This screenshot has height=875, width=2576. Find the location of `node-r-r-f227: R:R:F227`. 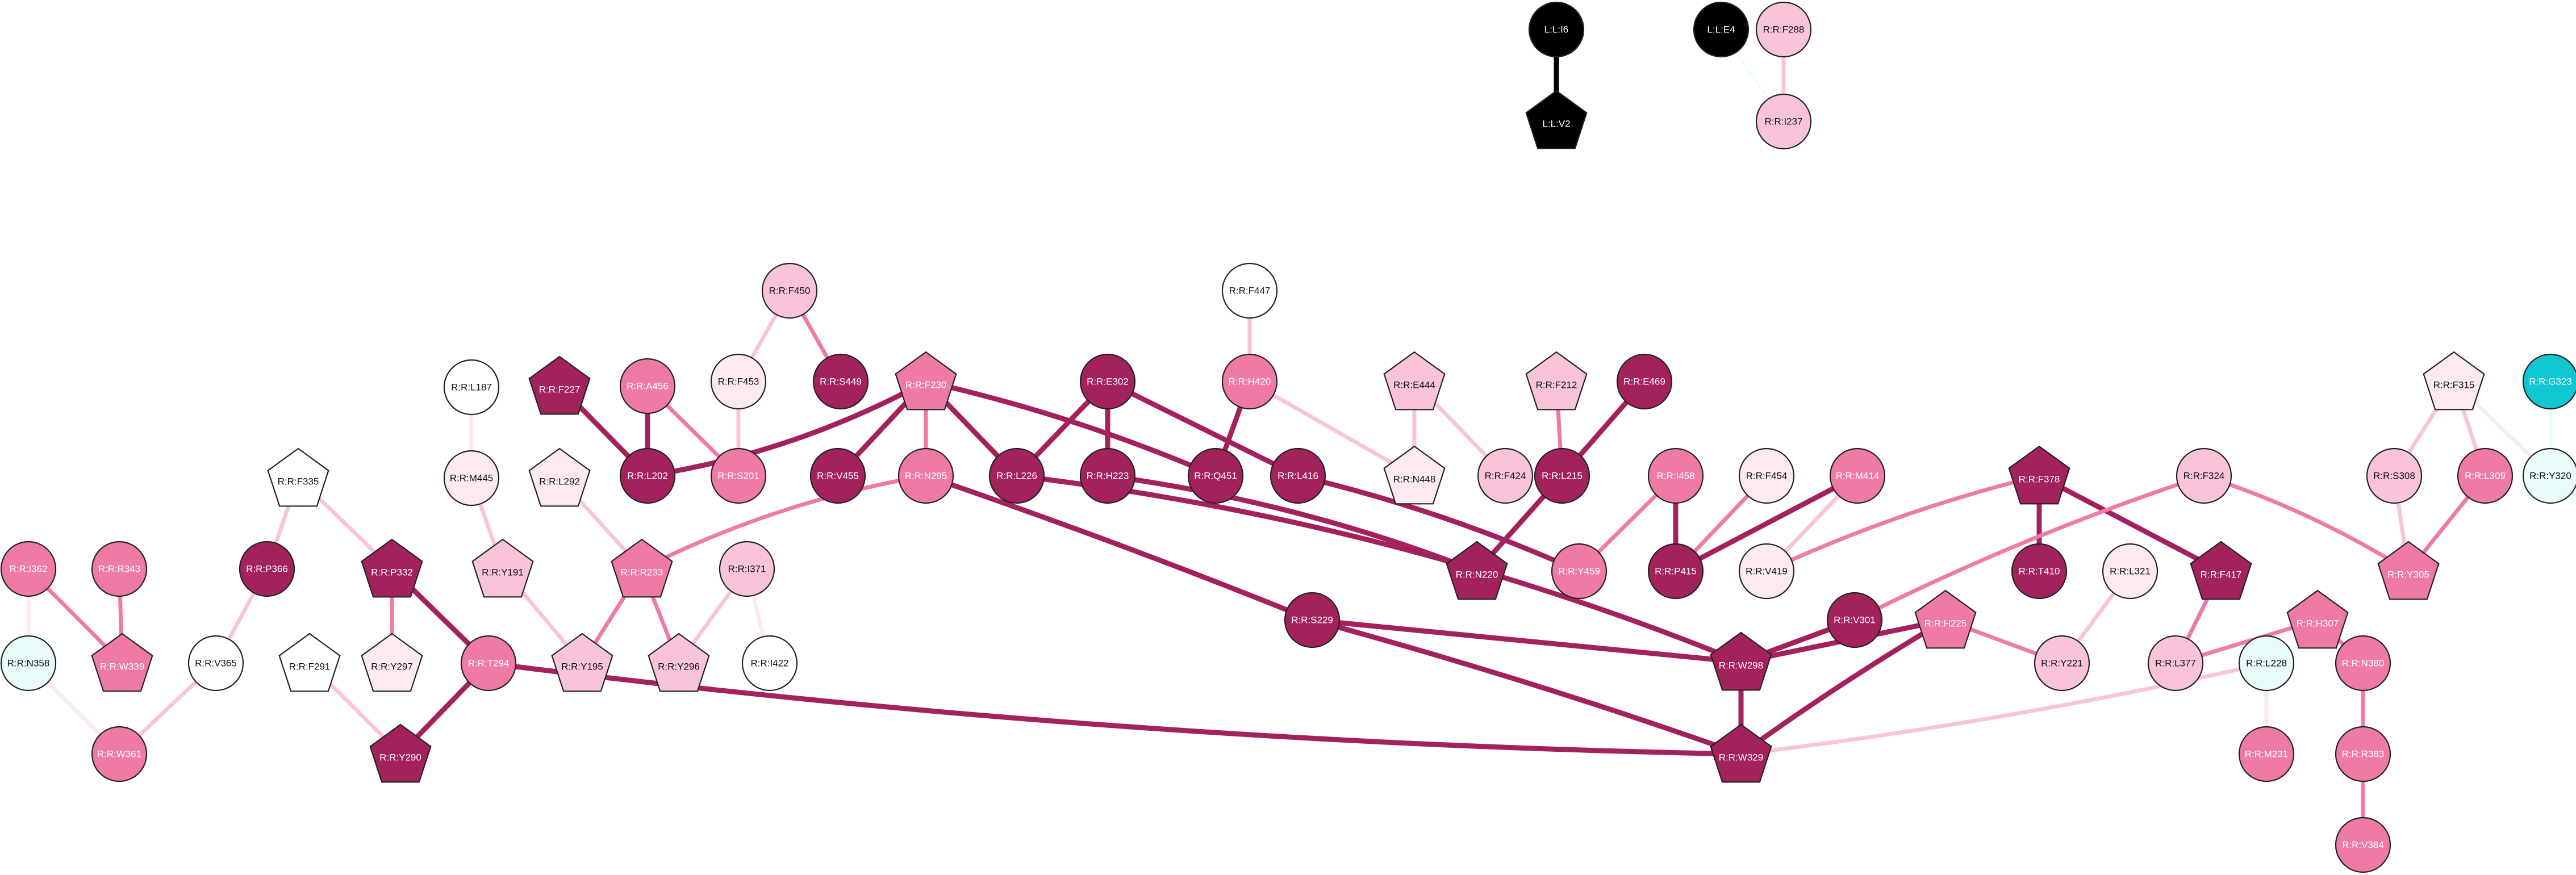

node-r-r-f227: R:R:F227 is located at coordinates (559, 385).